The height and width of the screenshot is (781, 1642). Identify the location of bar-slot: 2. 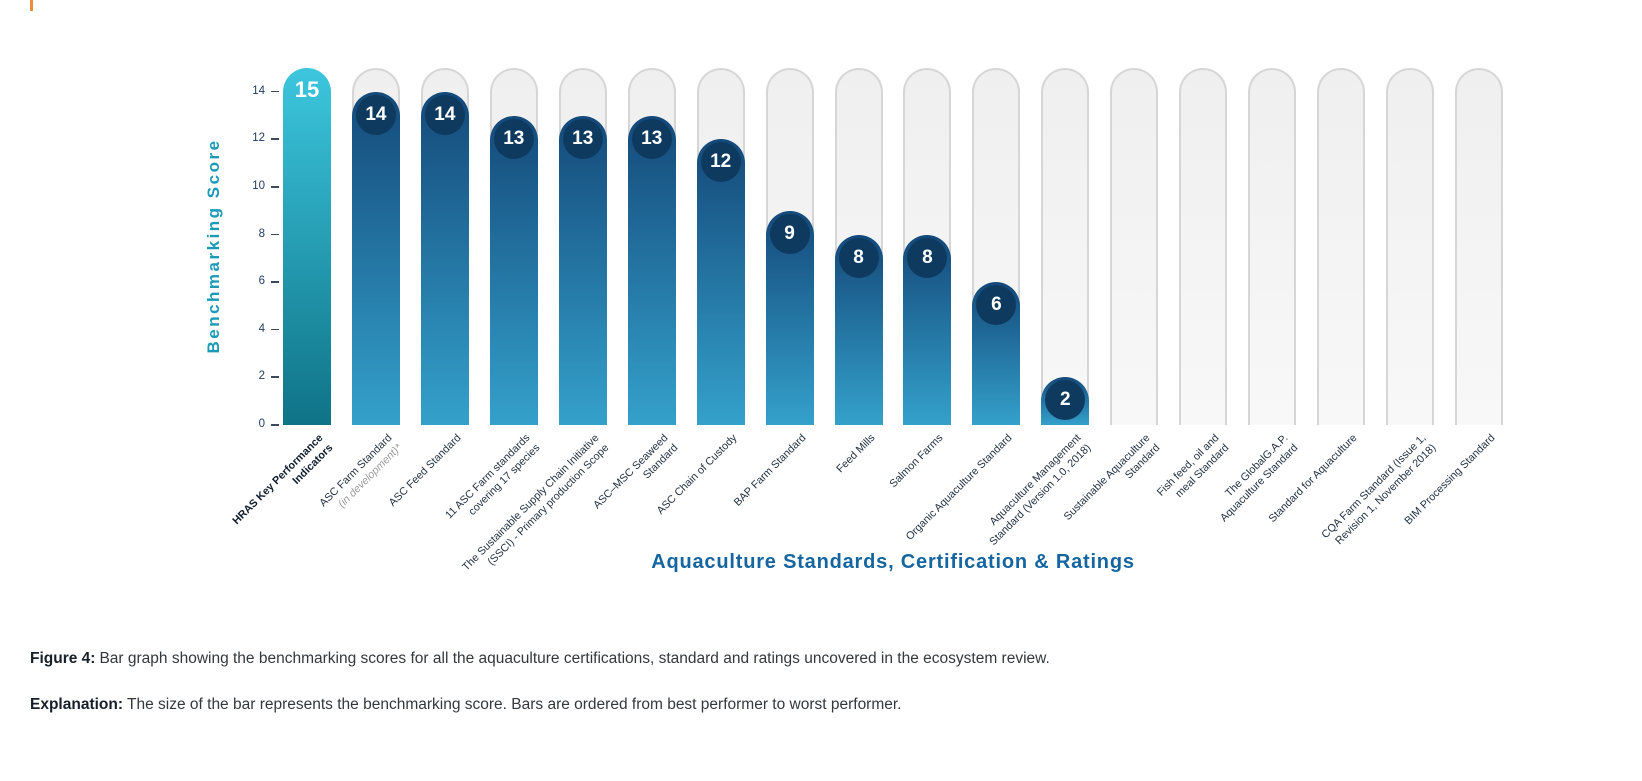
(1065, 246).